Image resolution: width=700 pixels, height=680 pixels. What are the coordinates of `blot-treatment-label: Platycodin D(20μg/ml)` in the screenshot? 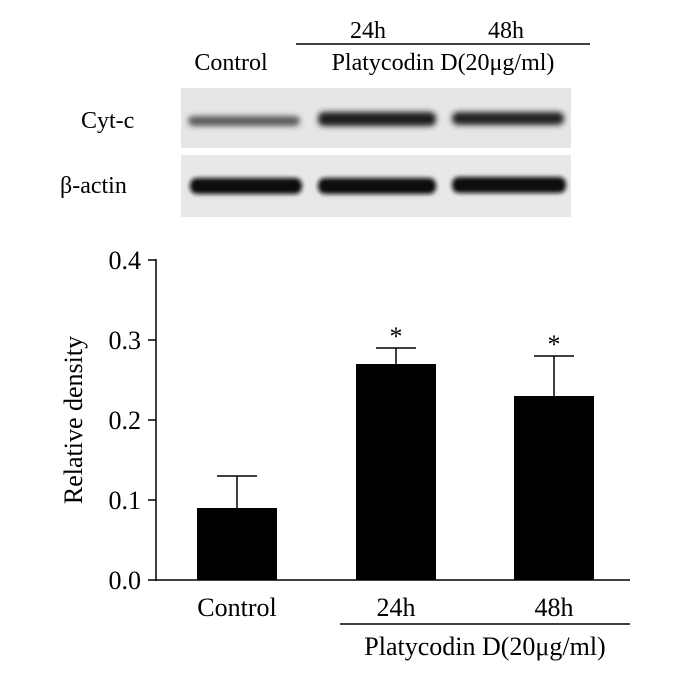 It's located at (443, 63).